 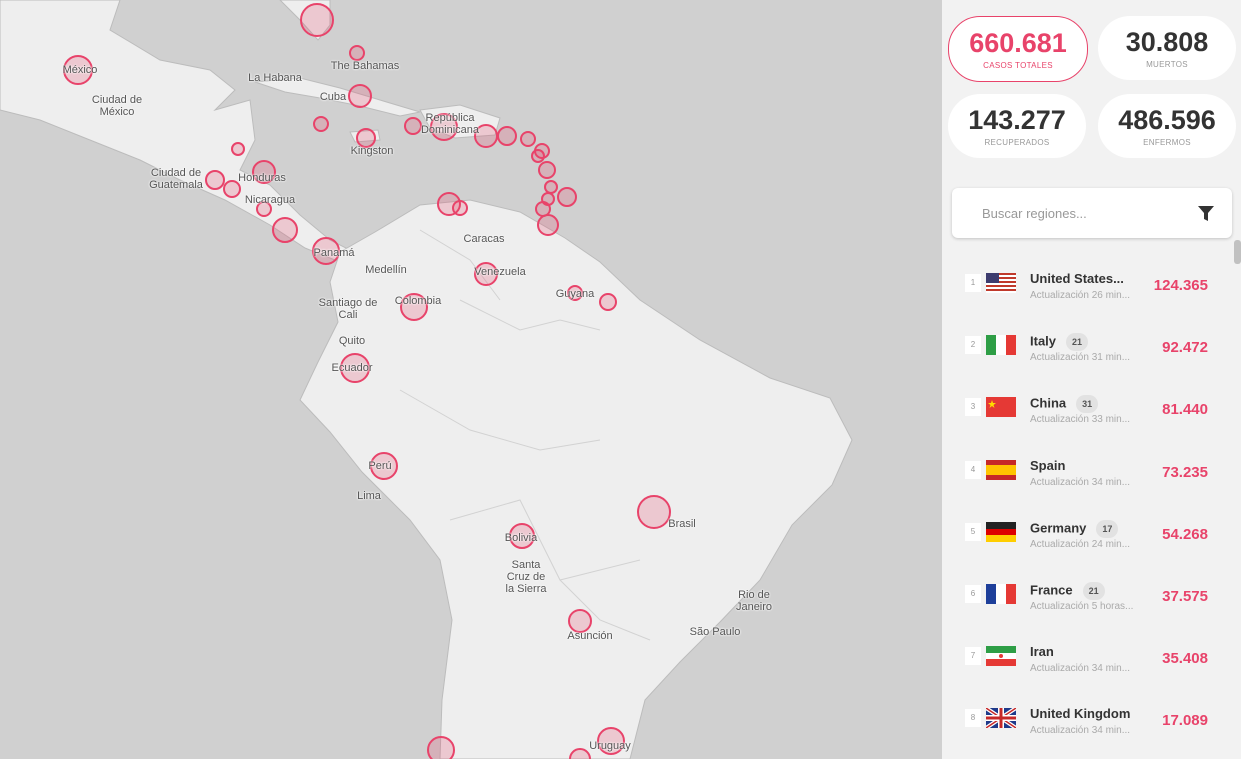 I want to click on region-rank: 5, so click(x=973, y=531).